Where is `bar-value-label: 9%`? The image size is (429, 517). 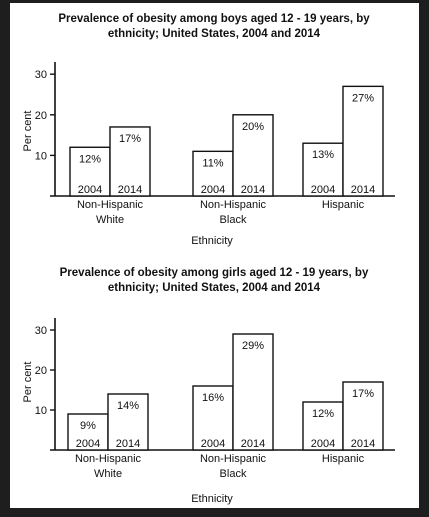
bar-value-label: 9% is located at coordinates (88, 426).